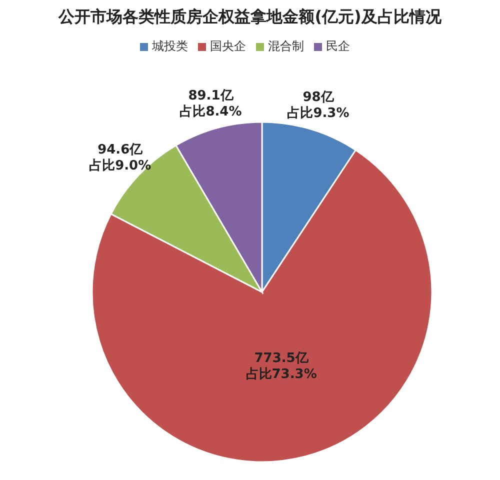  What do you see at coordinates (338, 46) in the screenshot?
I see `legend-label: 民企` at bounding box center [338, 46].